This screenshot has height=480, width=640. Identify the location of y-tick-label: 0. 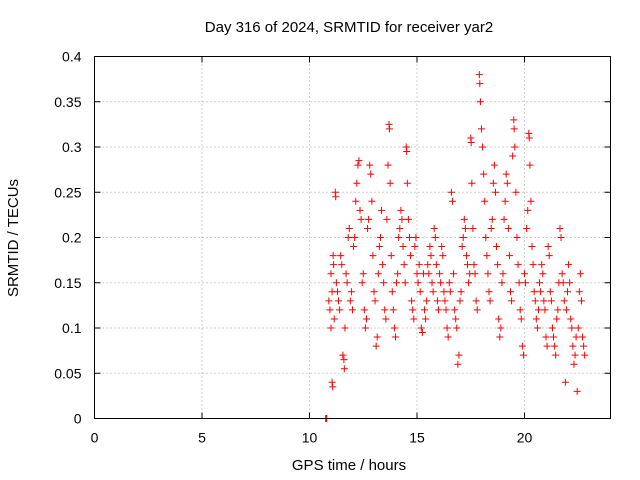
(78, 419).